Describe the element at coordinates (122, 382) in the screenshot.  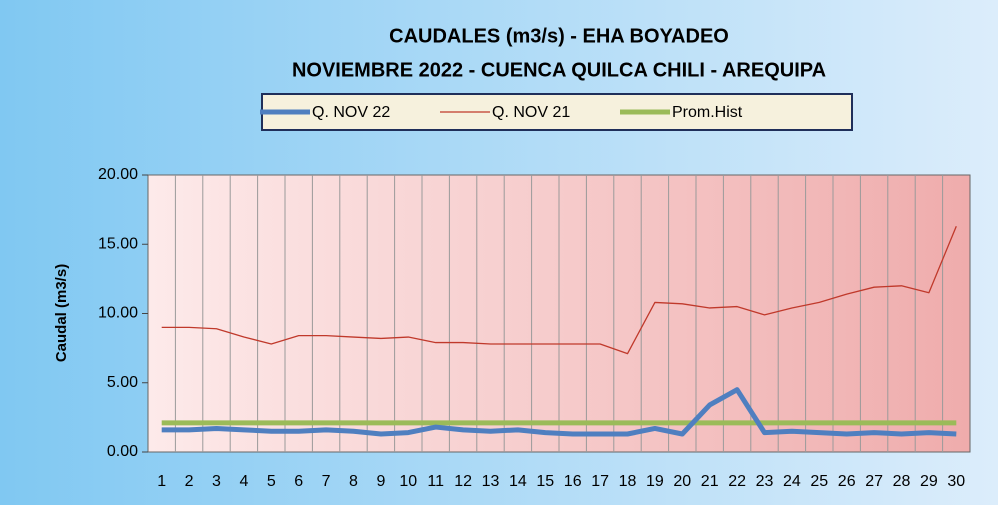
I see `y-tick-label: 5.00` at that location.